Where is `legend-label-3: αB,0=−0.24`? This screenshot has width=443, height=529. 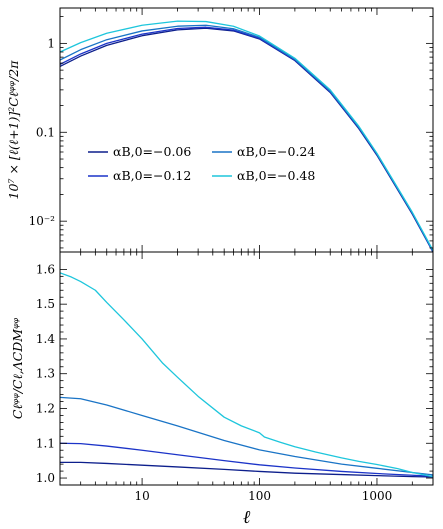 legend-label-3: αB,0=−0.24 is located at coordinates (276, 151).